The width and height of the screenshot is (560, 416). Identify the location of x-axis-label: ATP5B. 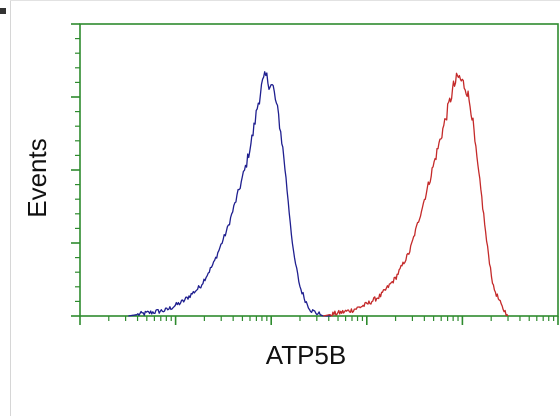
(306, 355).